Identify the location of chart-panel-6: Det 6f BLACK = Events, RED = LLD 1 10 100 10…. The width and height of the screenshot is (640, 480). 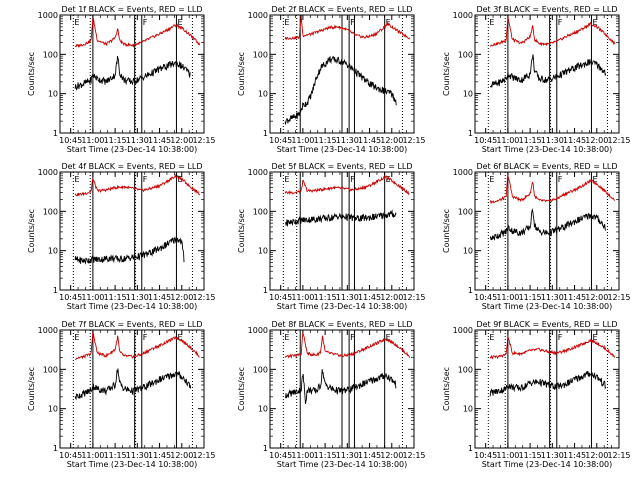
(536, 236).